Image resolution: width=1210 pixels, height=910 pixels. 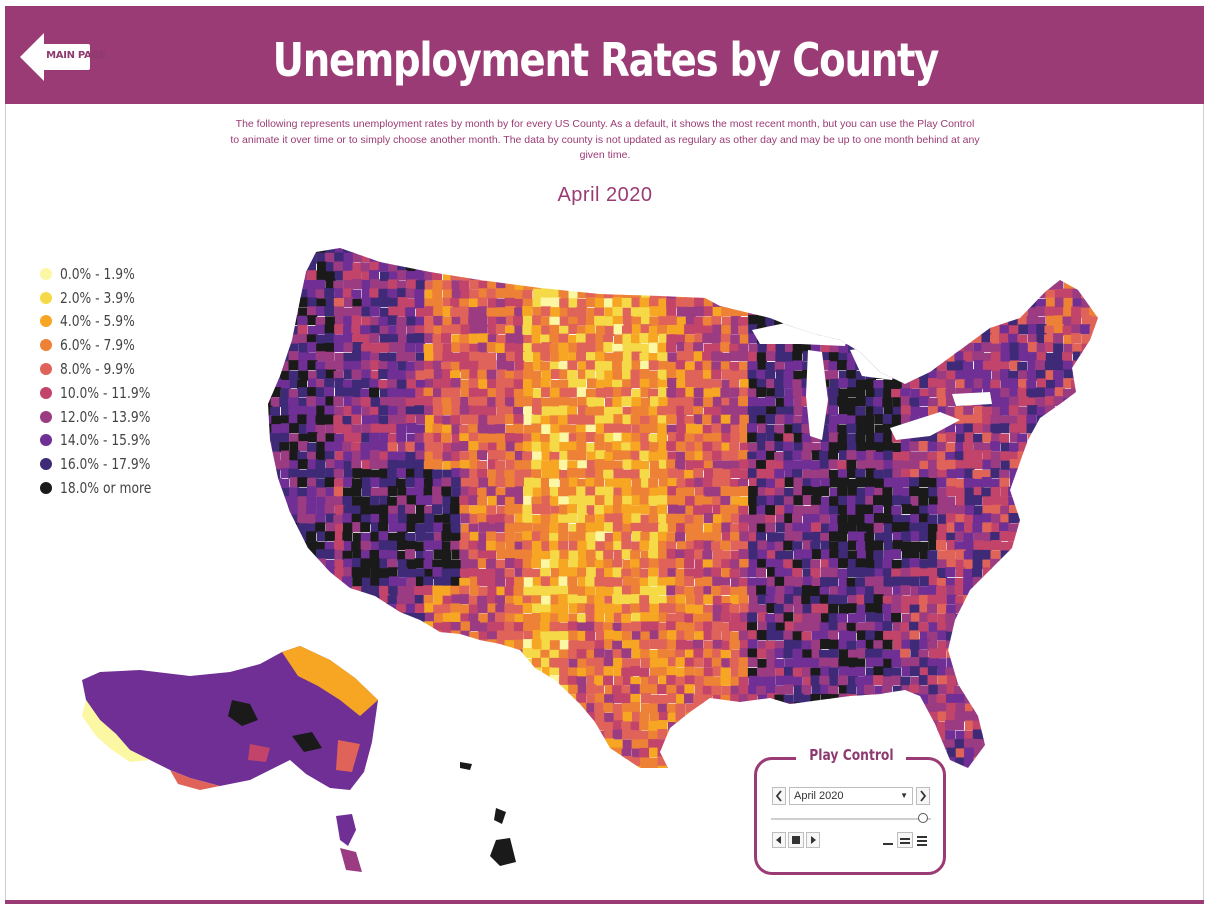 I want to click on legend-swatch, so click(x=46, y=369).